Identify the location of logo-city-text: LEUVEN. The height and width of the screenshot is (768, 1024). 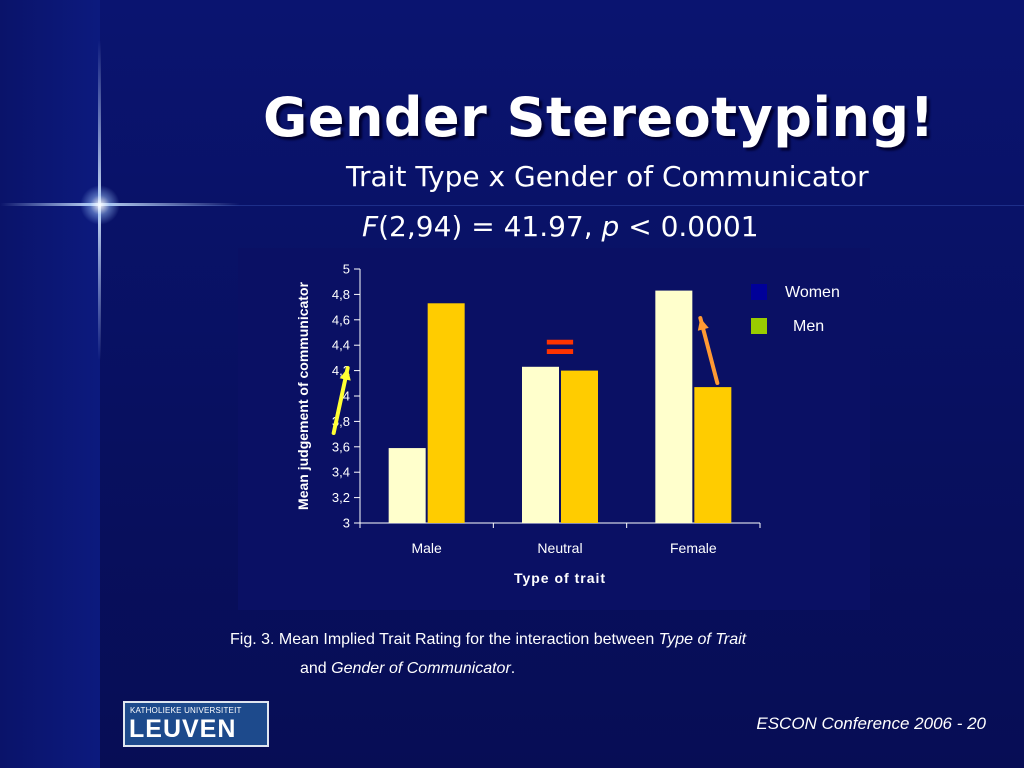
(183, 729).